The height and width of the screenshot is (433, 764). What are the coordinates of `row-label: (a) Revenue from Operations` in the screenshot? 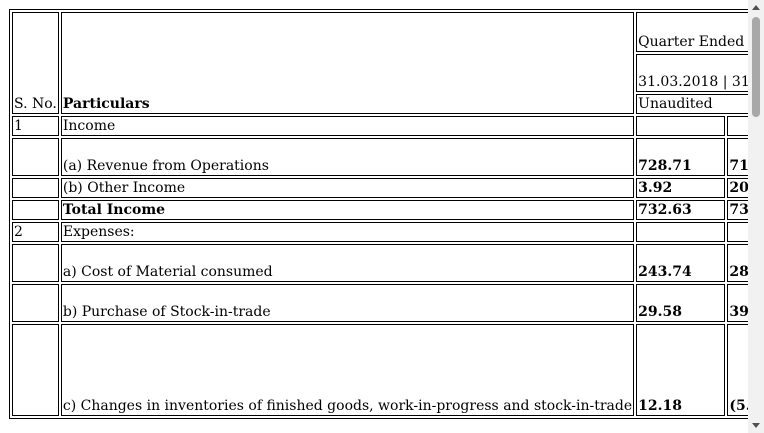 It's located at (347, 157).